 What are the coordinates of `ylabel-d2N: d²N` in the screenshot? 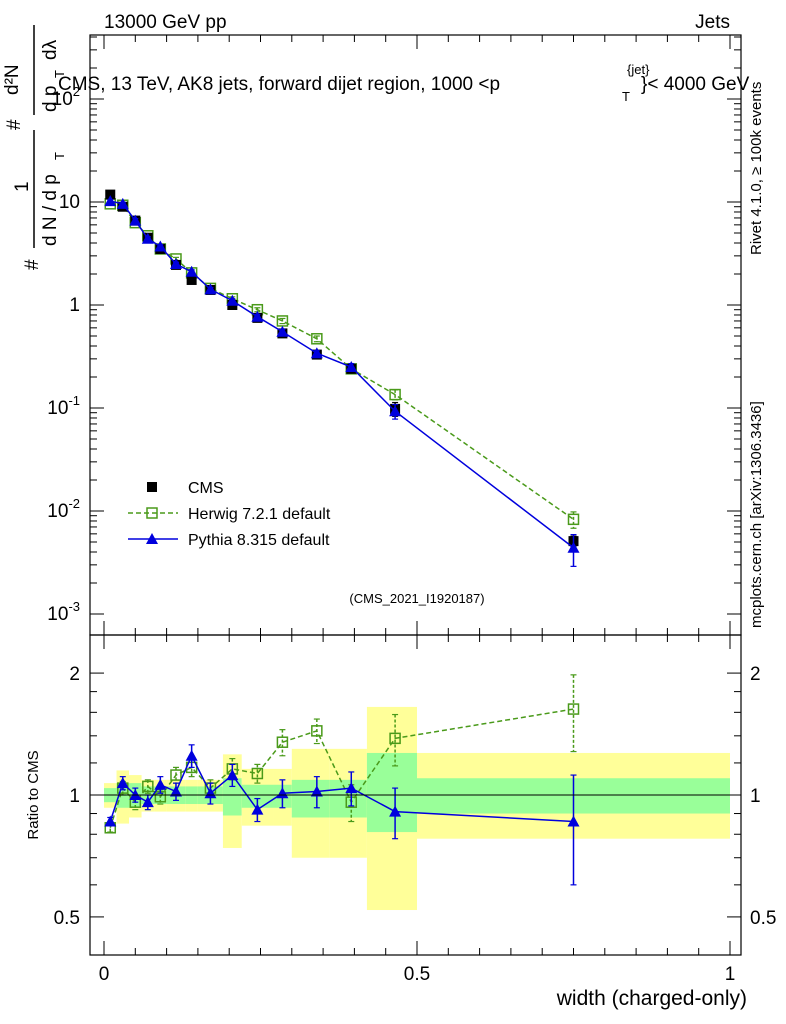 It's located at (12, 79).